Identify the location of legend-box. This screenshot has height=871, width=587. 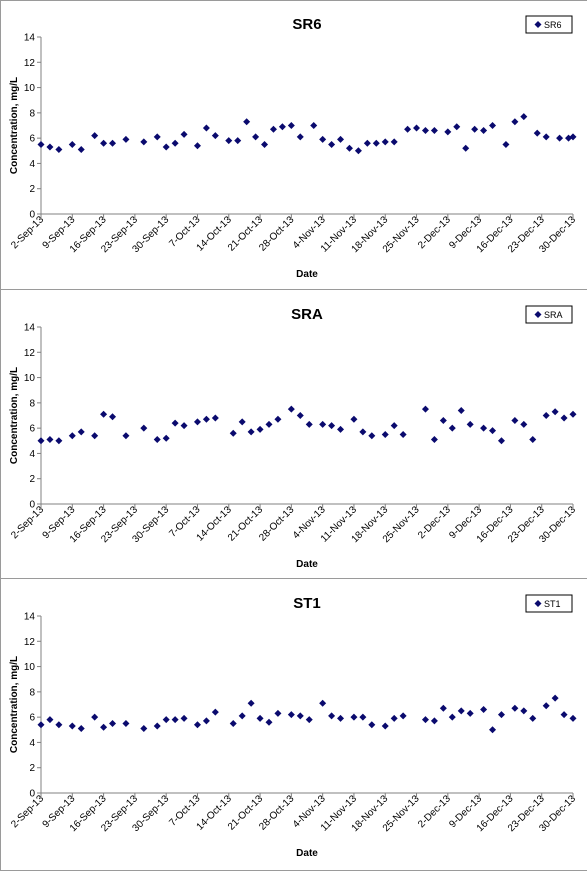
(549, 24).